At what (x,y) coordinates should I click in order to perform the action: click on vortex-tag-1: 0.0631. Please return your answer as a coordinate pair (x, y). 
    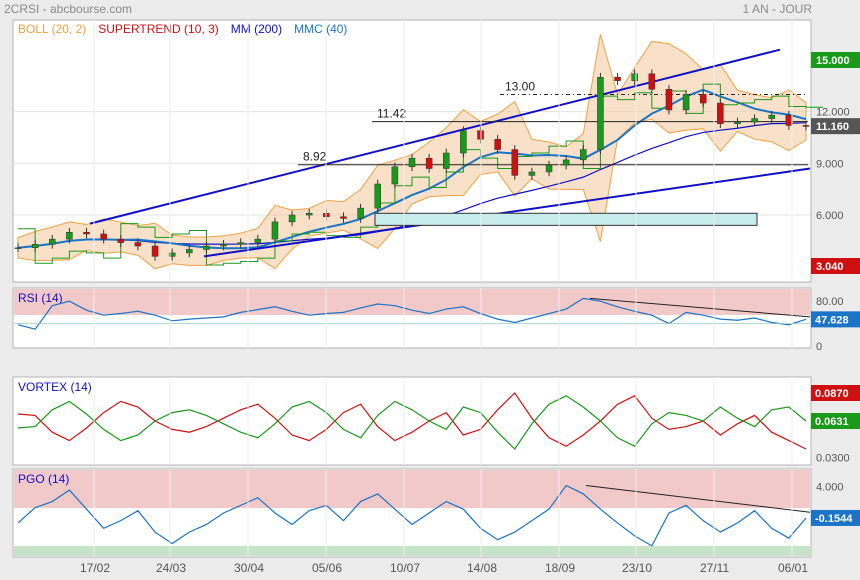
    Looking at the image, I should click on (832, 422).